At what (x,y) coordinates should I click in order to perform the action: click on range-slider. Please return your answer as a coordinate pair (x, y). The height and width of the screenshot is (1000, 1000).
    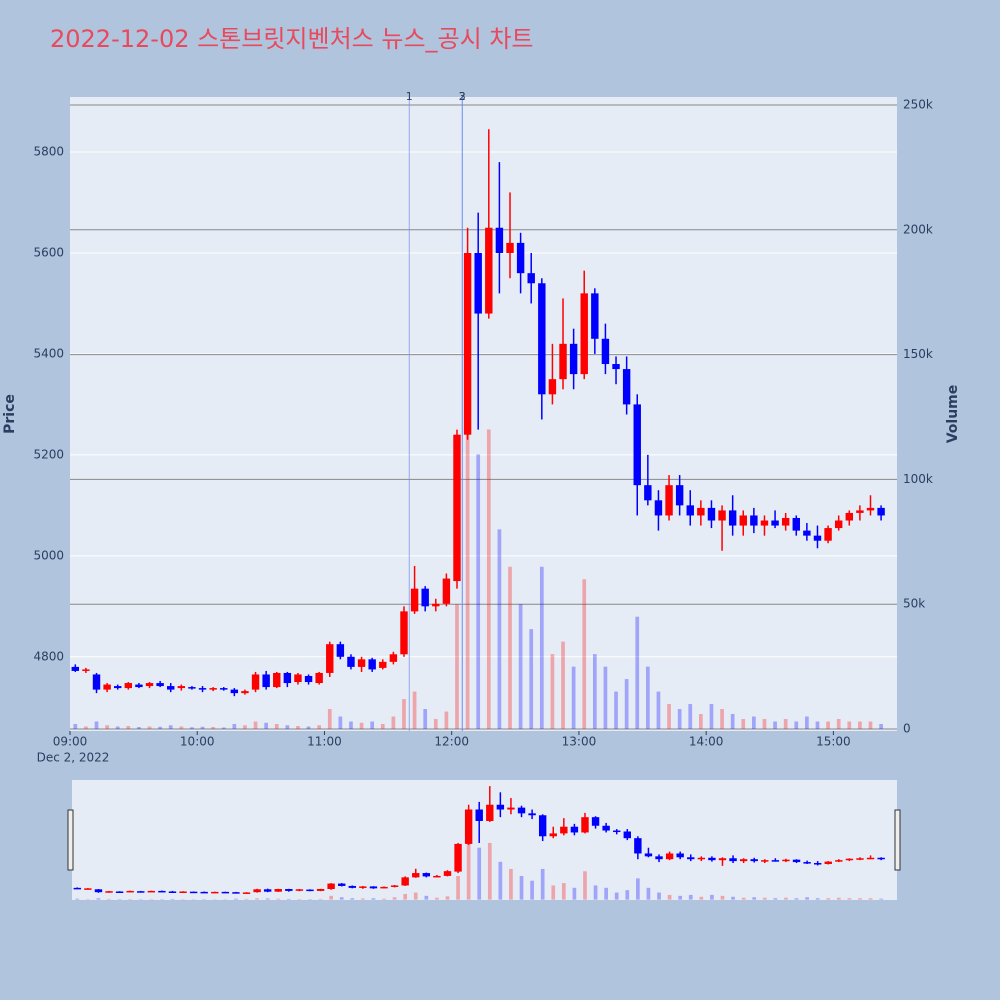
    Looking at the image, I should click on (484, 840).